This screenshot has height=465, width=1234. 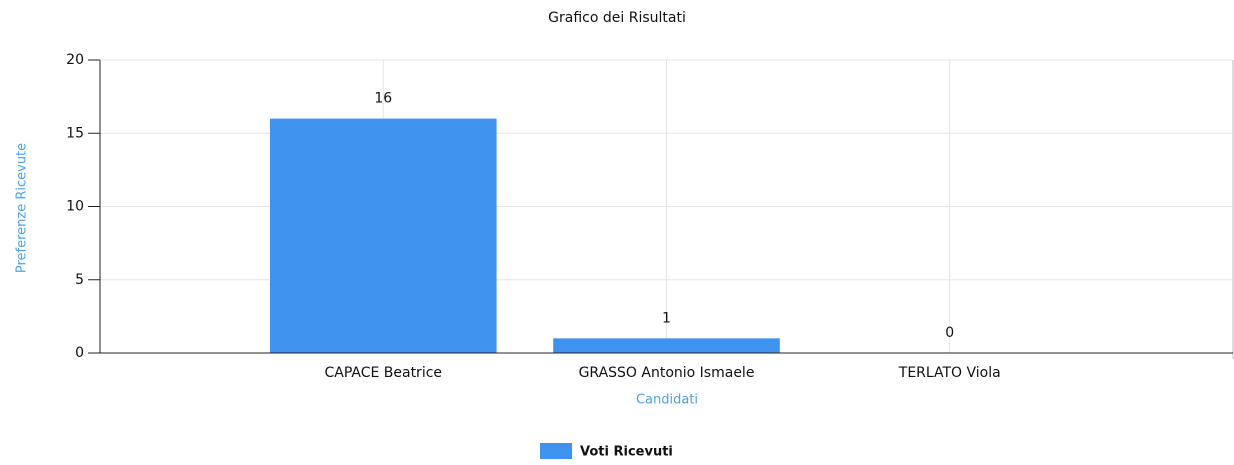 I want to click on legend-label: Voti Ricevuti, so click(x=626, y=452).